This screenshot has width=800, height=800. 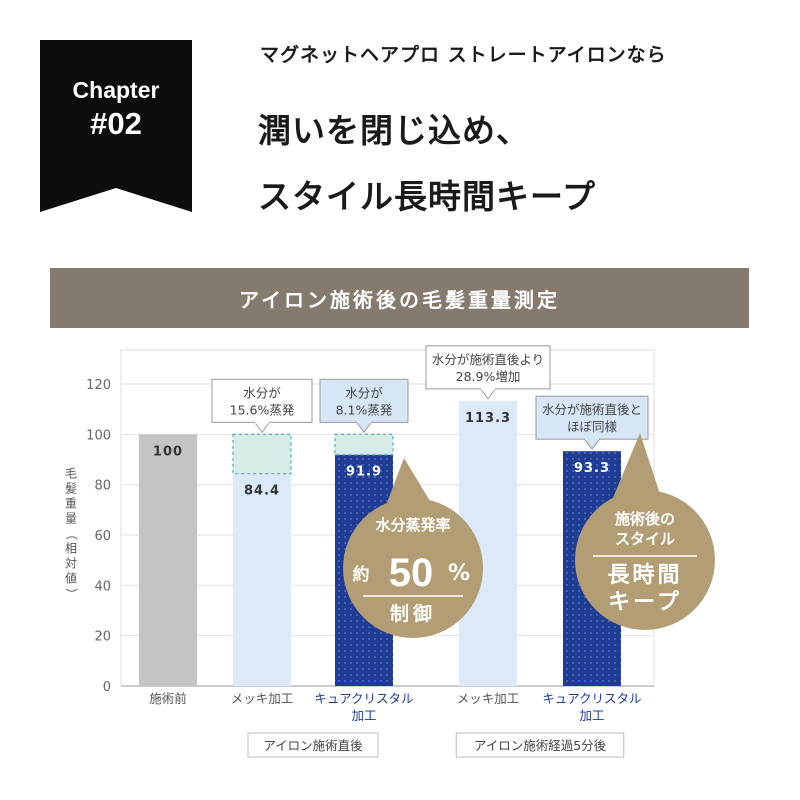 I want to click on annotation-text: 28.9%増加, so click(x=488, y=376).